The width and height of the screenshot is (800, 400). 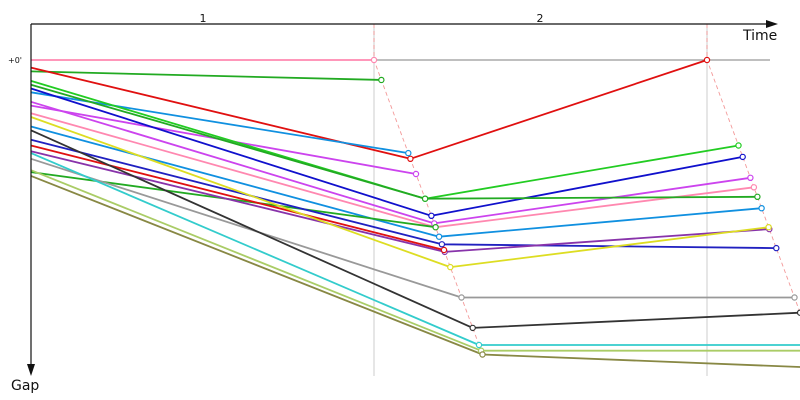 I want to click on series-18-lap-1-point, so click(x=472, y=328).